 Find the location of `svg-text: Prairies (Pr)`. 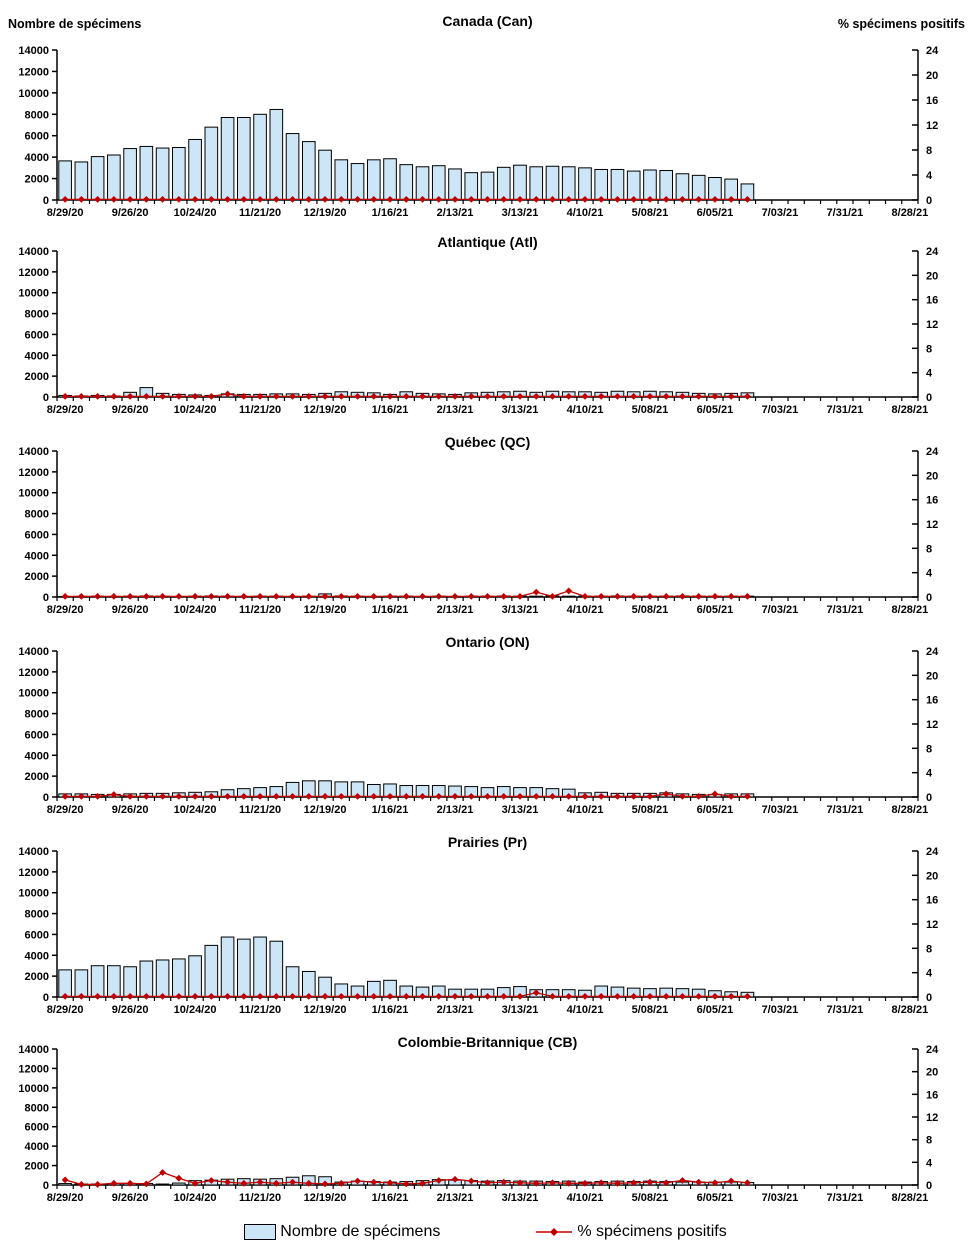

svg-text: Prairies (Pr) is located at coordinates (487, 842).